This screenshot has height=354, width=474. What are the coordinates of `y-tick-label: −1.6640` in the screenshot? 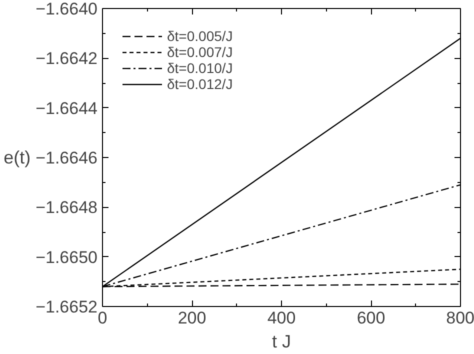 It's located at (67, 9).